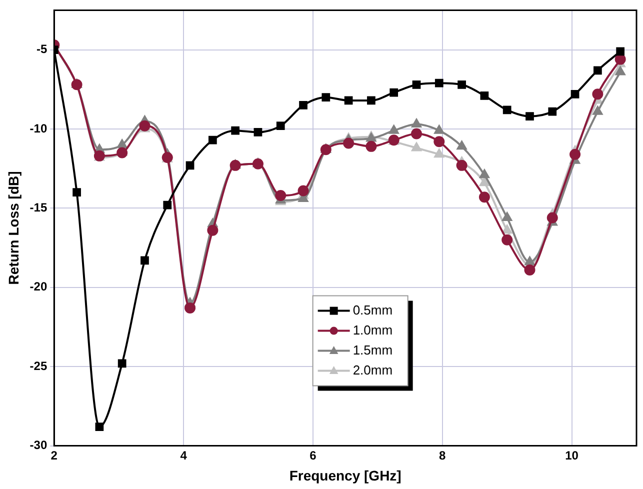  What do you see at coordinates (39, 128) in the screenshot?
I see `y-tick-label: -10` at bounding box center [39, 128].